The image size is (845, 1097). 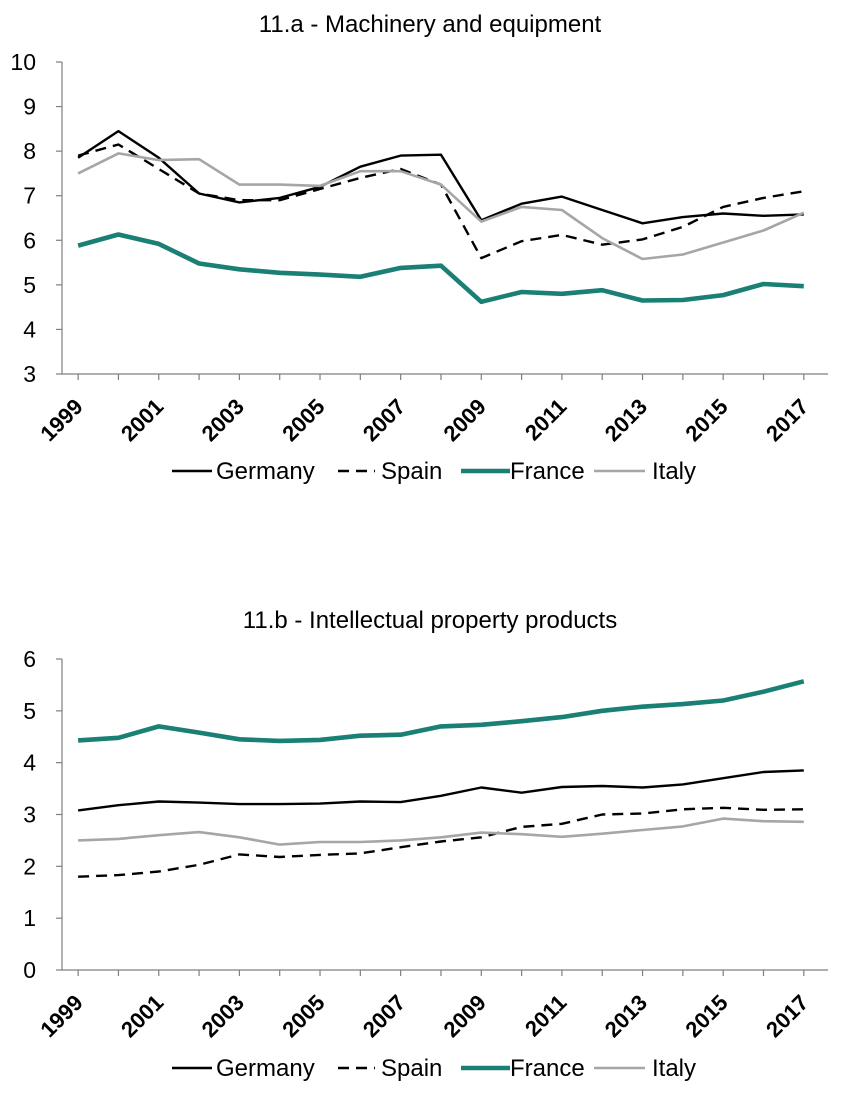 What do you see at coordinates (430, 620) in the screenshot?
I see `chart-title: 11.b - Intellectual property products` at bounding box center [430, 620].